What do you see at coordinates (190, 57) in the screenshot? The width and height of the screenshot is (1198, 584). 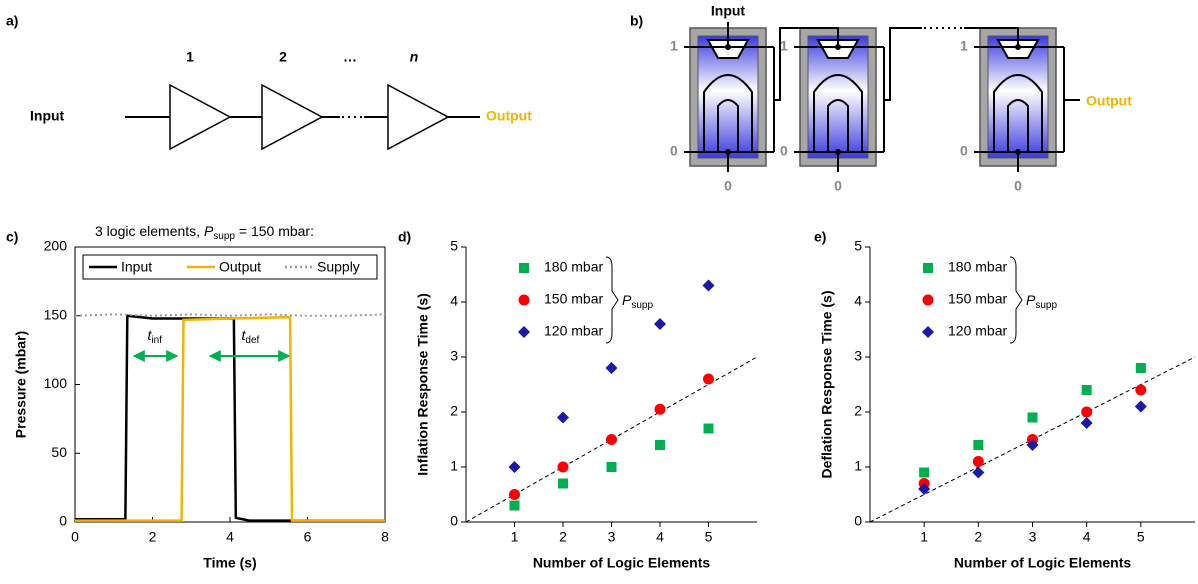 I see `stage-label: 1` at bounding box center [190, 57].